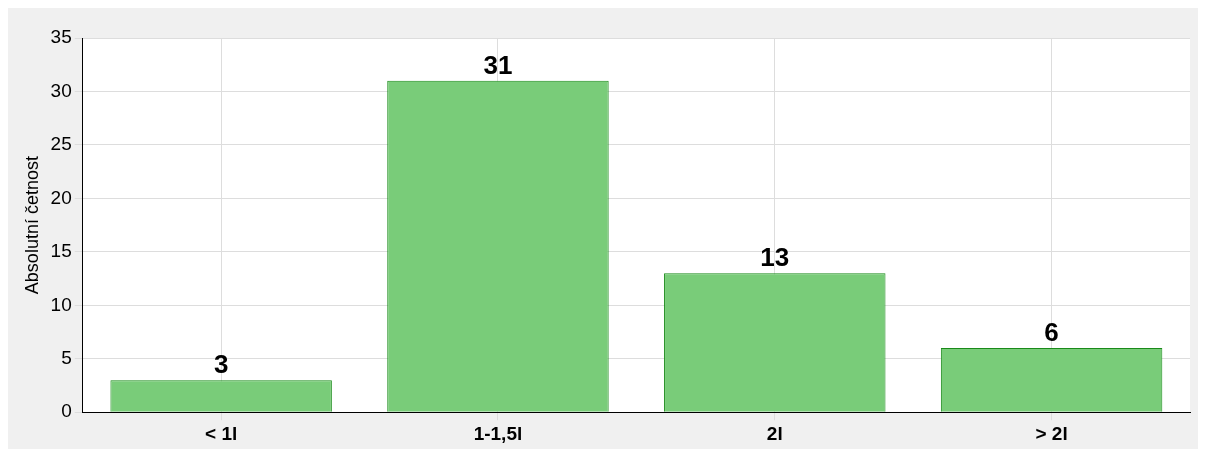  What do you see at coordinates (61, 144) in the screenshot?
I see `y-tick-label: 25` at bounding box center [61, 144].